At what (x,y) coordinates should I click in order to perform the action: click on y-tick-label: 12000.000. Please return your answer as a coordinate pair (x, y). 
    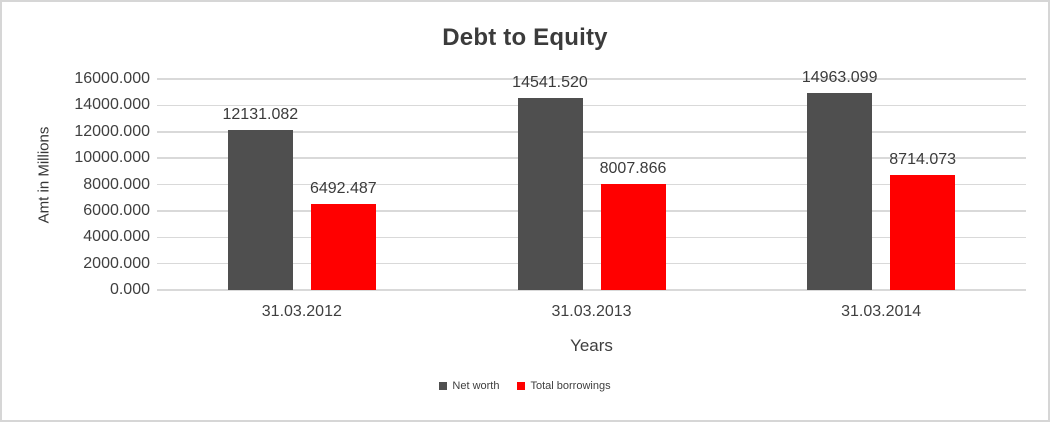
    Looking at the image, I should click on (112, 131).